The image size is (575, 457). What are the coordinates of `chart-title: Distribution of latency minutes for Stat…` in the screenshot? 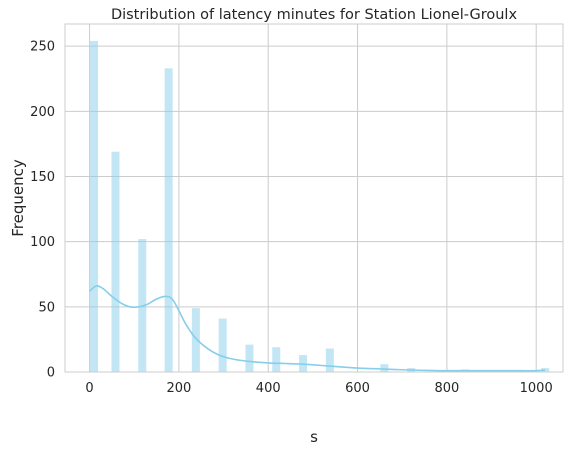 It's located at (314, 15).